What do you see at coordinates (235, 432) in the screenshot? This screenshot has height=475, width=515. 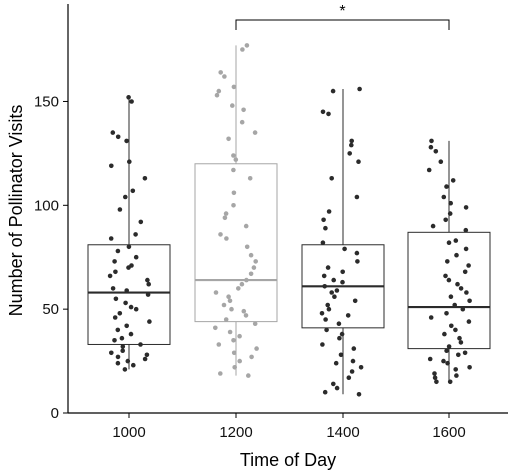 I see `x-tick-label: 1200` at bounding box center [235, 432].